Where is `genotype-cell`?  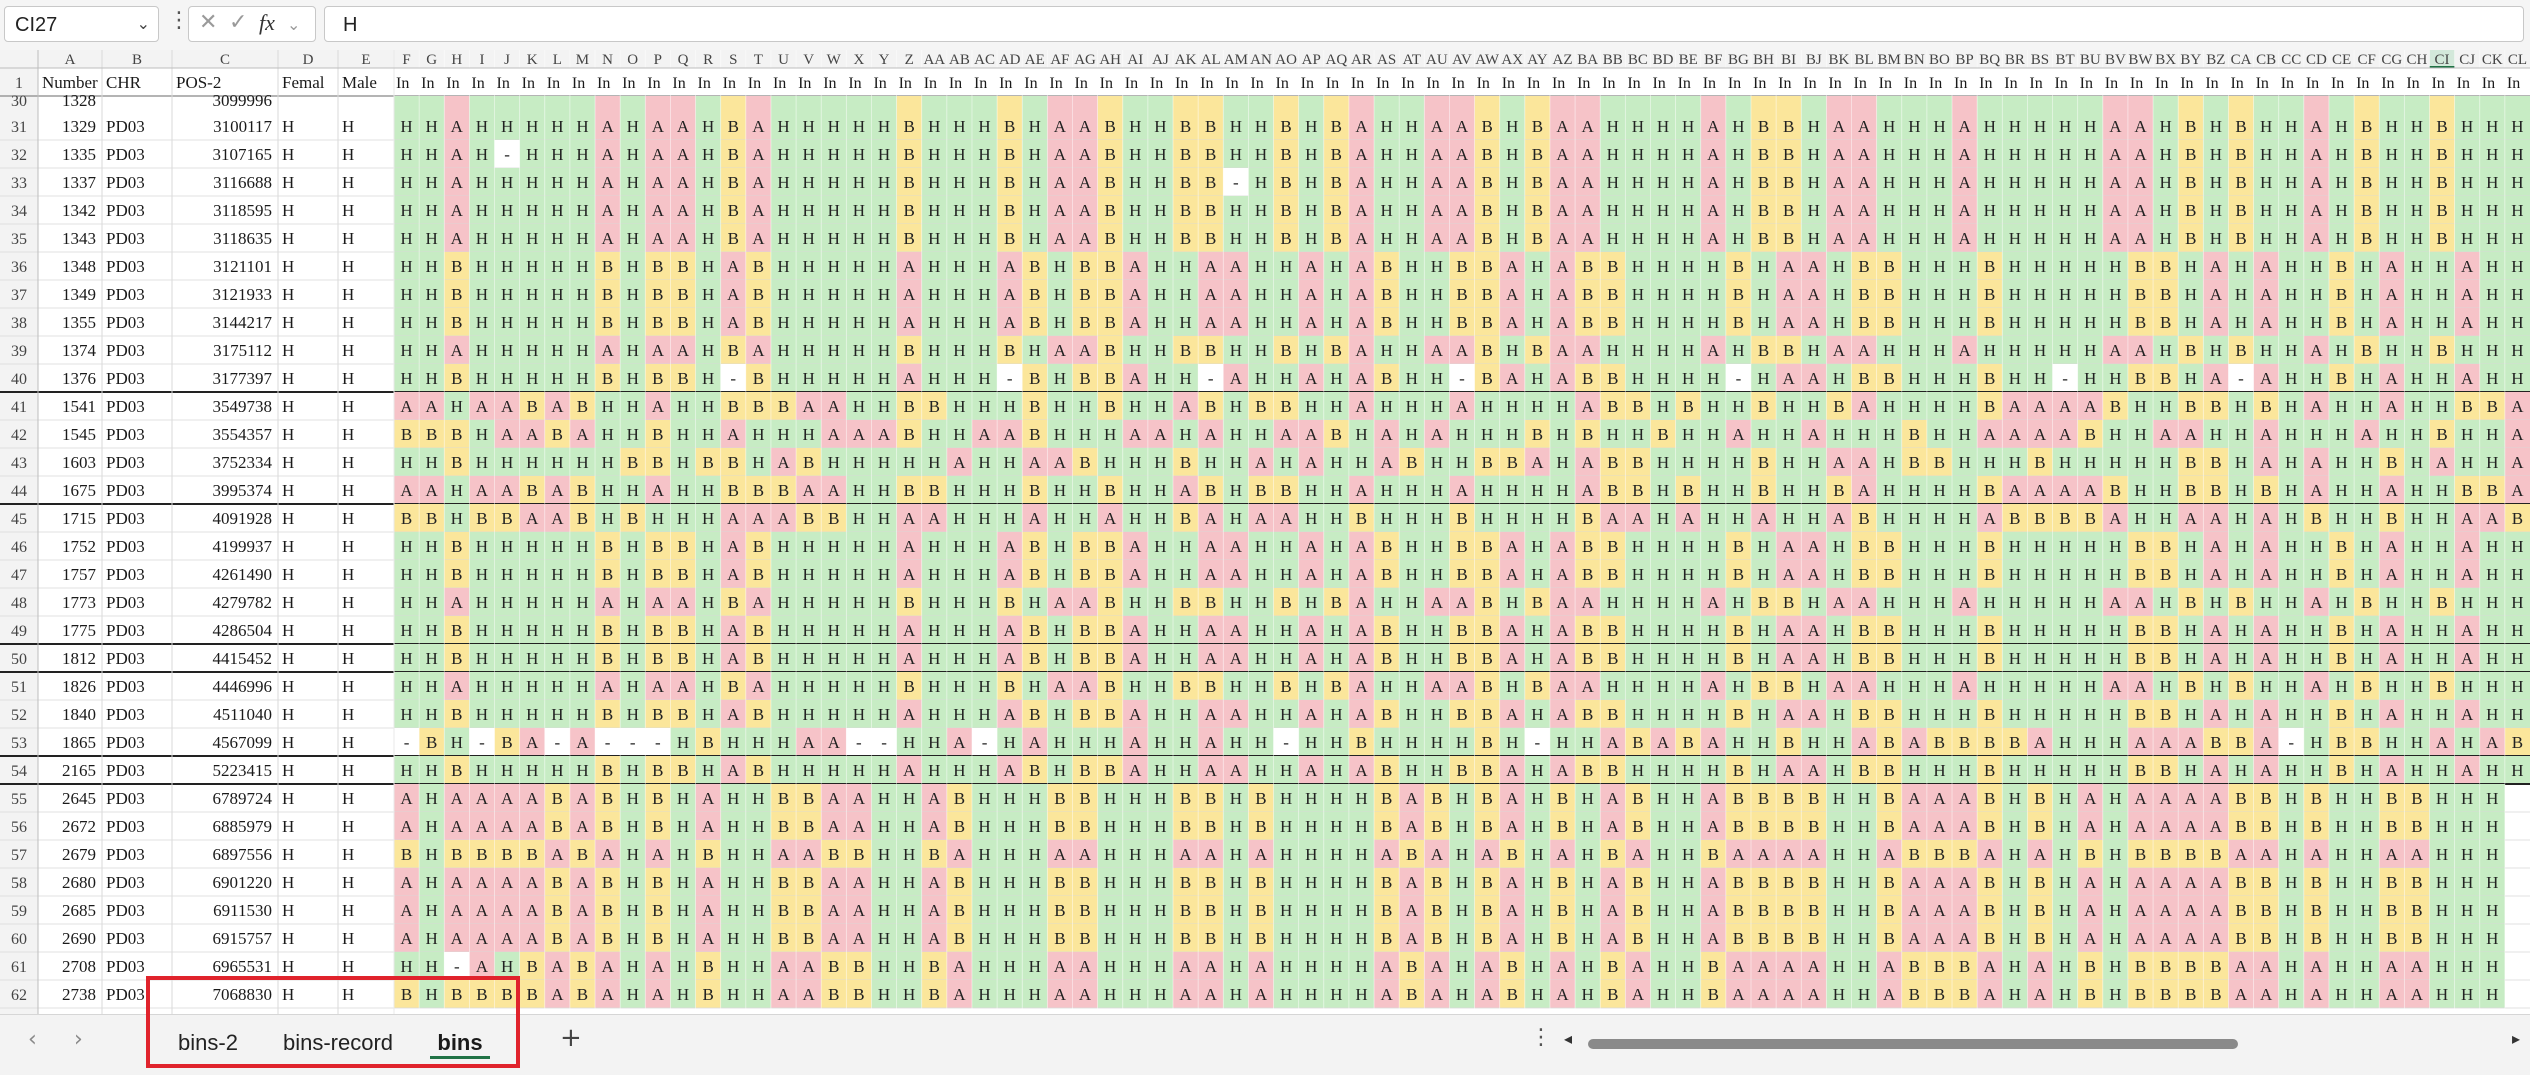 genotype-cell is located at coordinates (1436, 104).